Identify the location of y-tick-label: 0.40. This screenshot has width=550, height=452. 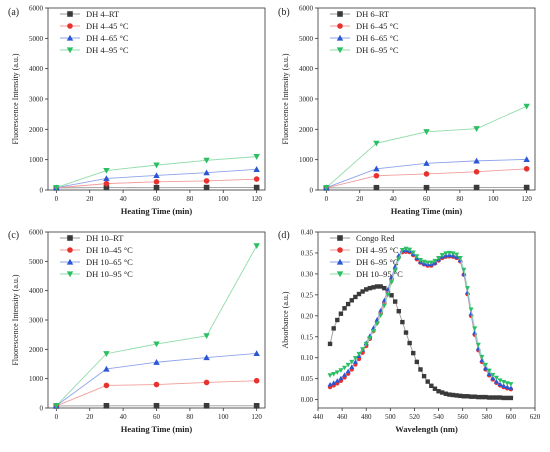
(307, 233).